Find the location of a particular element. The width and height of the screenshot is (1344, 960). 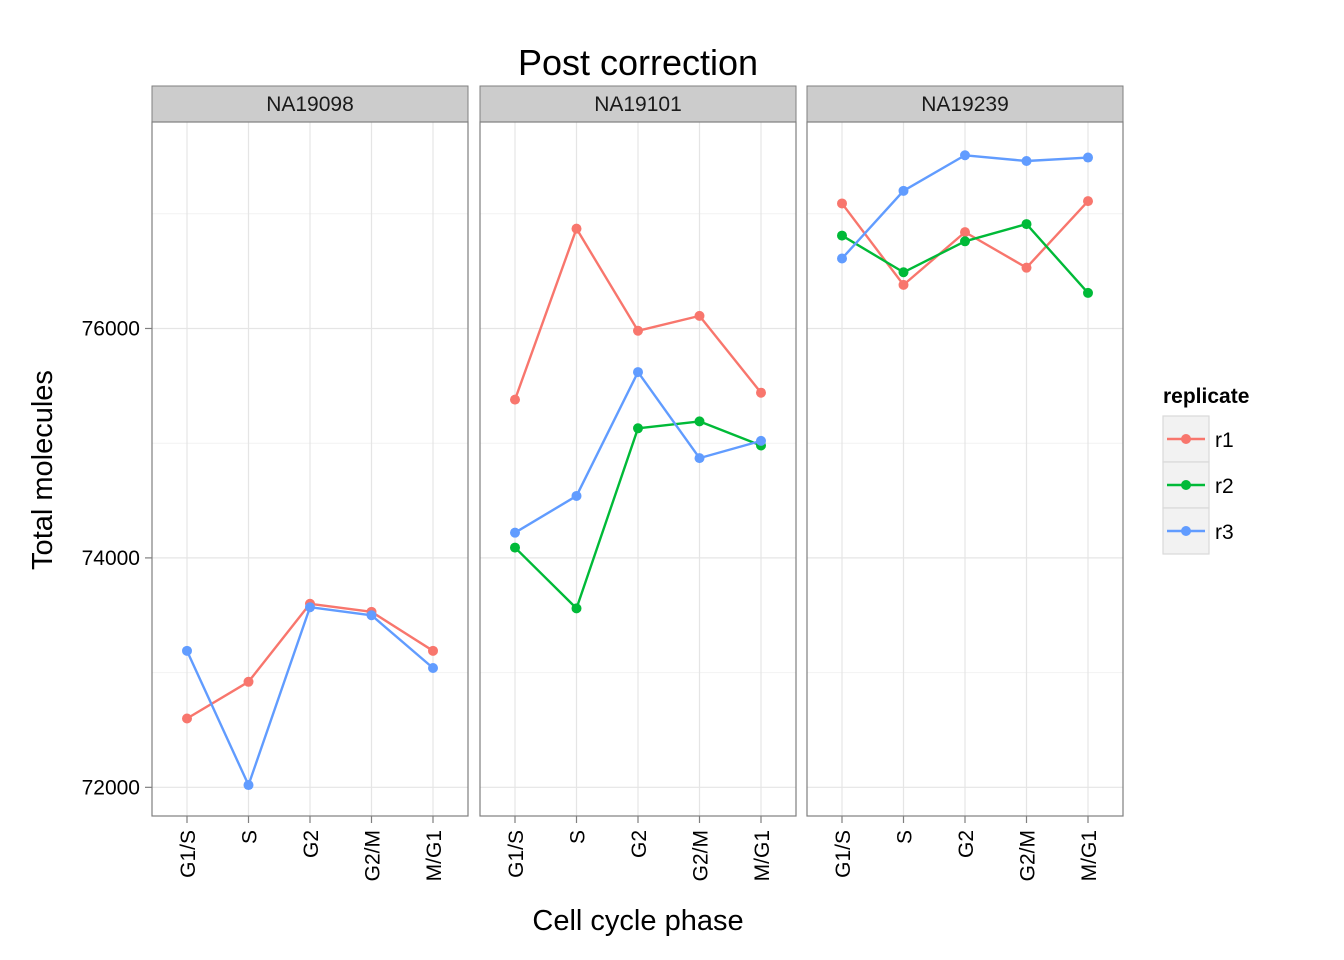

y-tick-label: 74000 is located at coordinates (111, 558).